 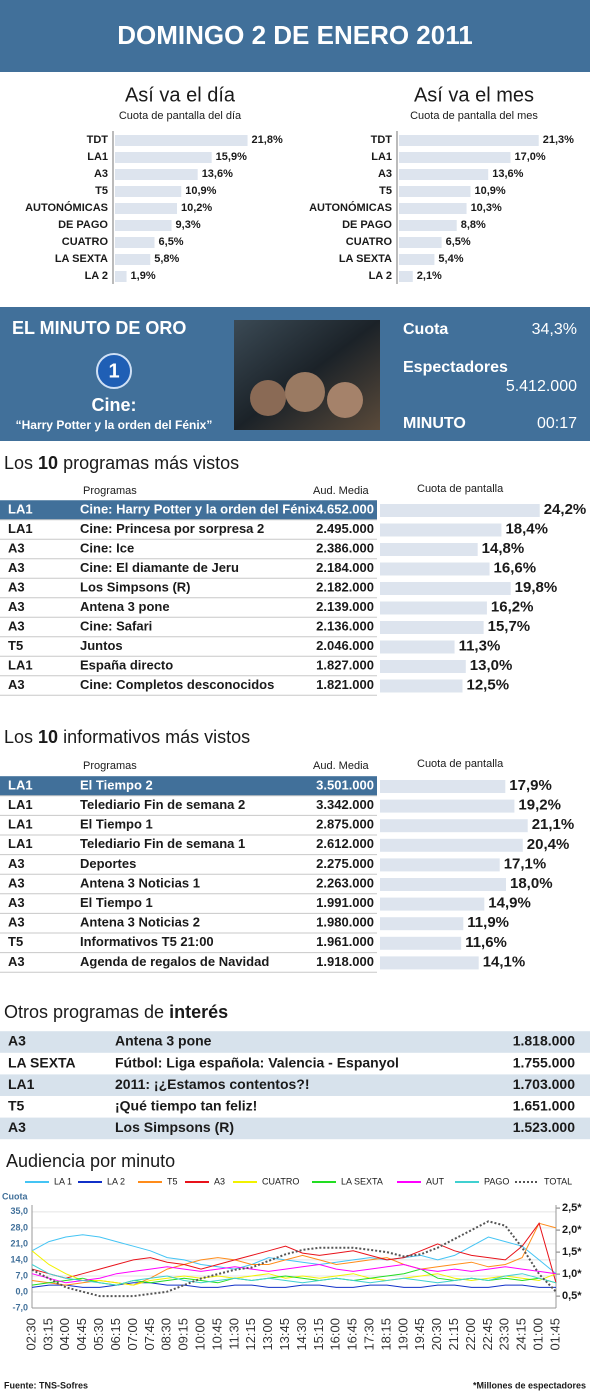 What do you see at coordinates (166, 1334) in the screenshot?
I see `x-tick-label: 08:30` at bounding box center [166, 1334].